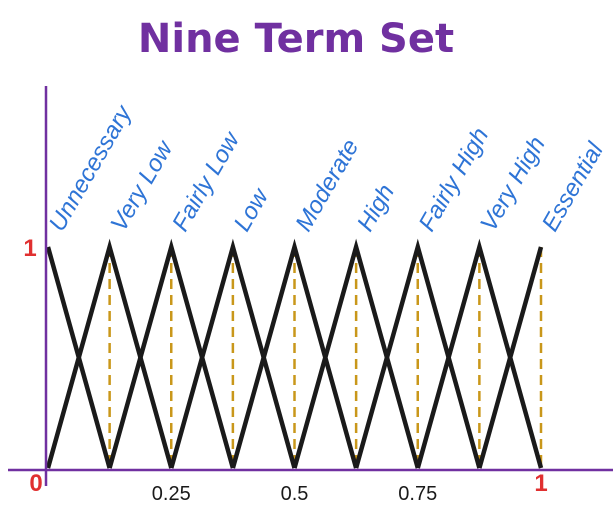  I want to click on term-label: Essential, so click(573, 187).